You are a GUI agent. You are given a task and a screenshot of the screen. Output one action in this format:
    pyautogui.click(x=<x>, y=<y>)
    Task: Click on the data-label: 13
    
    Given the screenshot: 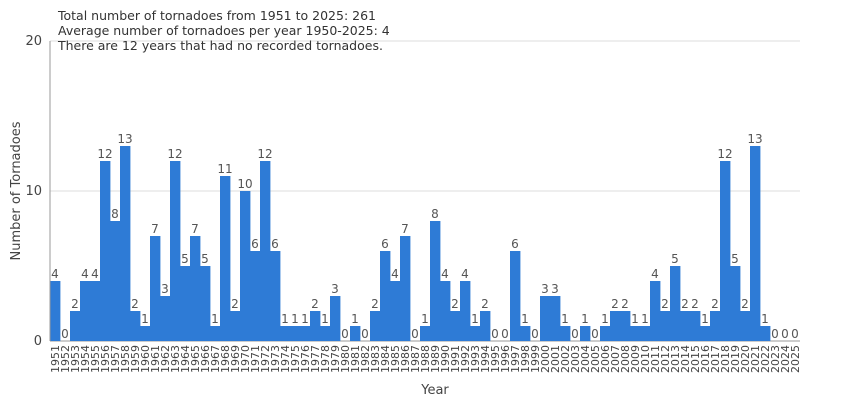 What is the action you would take?
    pyautogui.click(x=754, y=139)
    